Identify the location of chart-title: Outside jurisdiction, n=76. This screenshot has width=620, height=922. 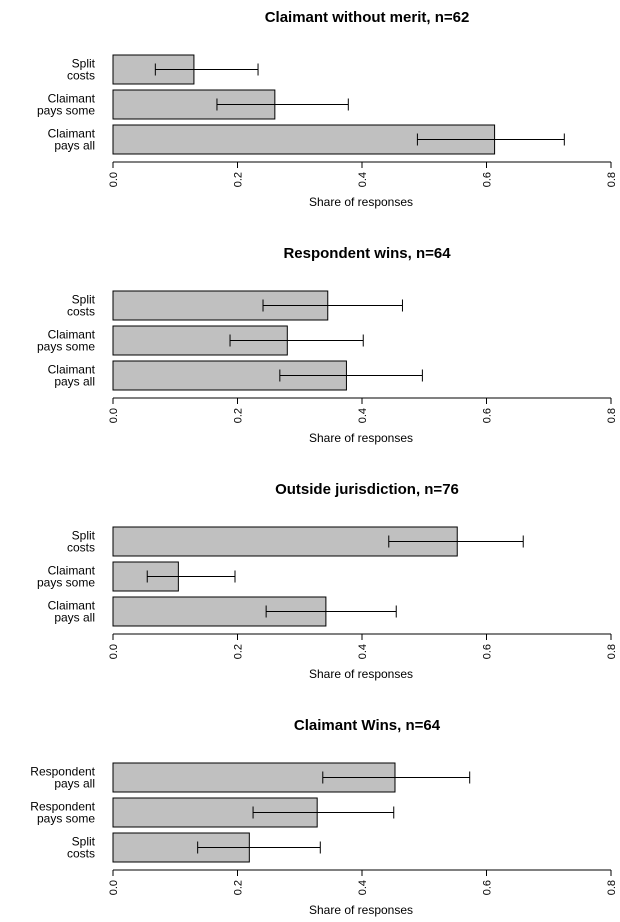
(367, 489).